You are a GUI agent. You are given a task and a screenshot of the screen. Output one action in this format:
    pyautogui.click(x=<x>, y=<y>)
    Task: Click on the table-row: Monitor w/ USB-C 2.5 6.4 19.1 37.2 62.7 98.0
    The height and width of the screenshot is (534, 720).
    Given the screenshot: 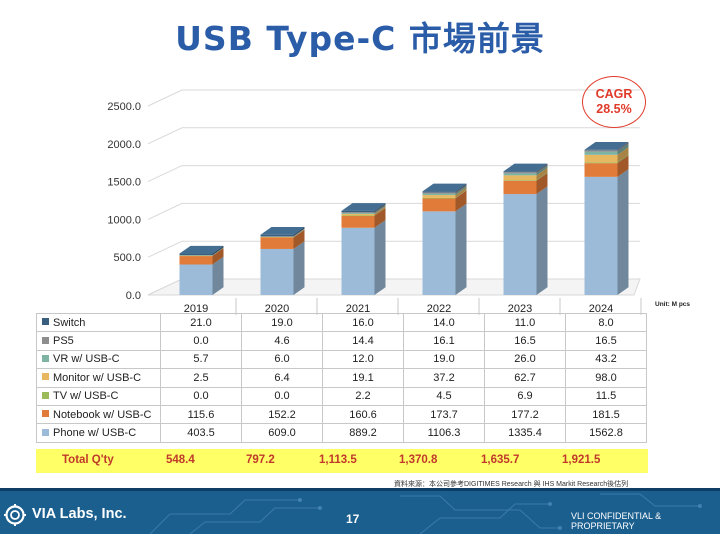 What is the action you would take?
    pyautogui.click(x=341, y=378)
    